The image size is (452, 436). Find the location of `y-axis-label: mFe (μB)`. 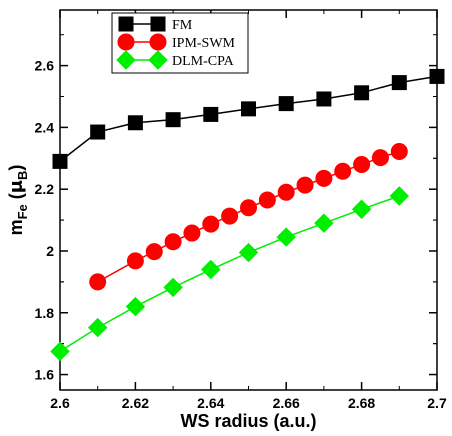

y-axis-label: mFe (μB) is located at coordinates (18, 200).